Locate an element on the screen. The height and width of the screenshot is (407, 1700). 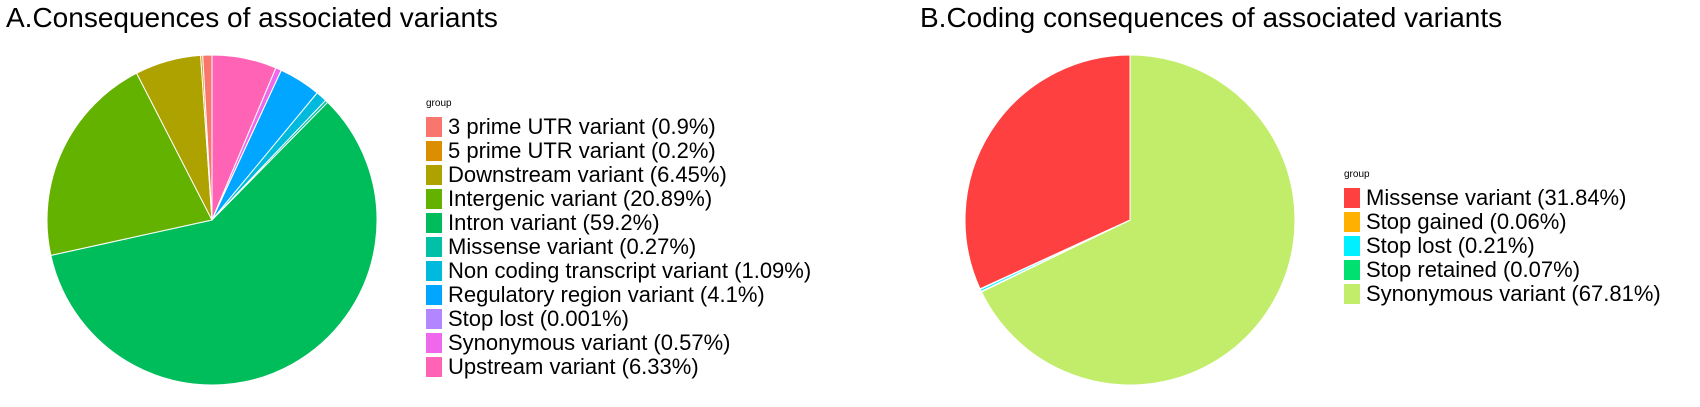
legend-item-downstream-variant: Downstream variant (6.45%) is located at coordinates (618, 175).